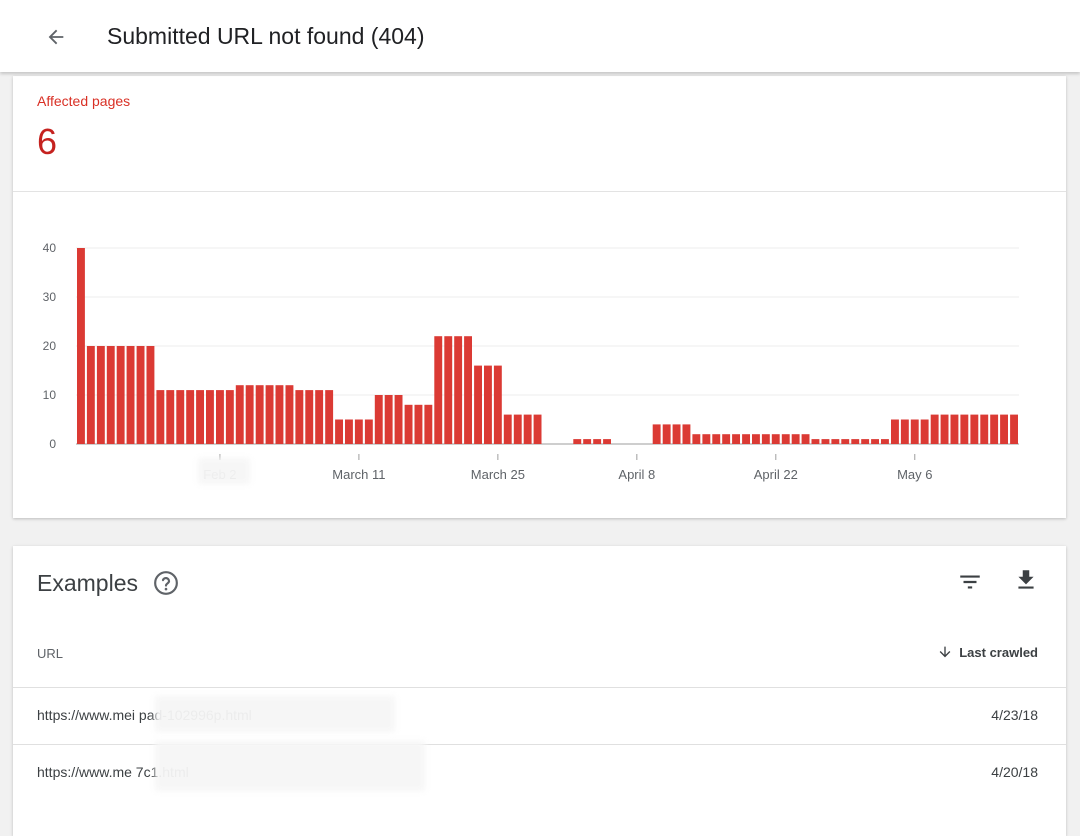 The width and height of the screenshot is (1080, 836). Describe the element at coordinates (970, 582) in the screenshot. I see `filter-icon` at that location.